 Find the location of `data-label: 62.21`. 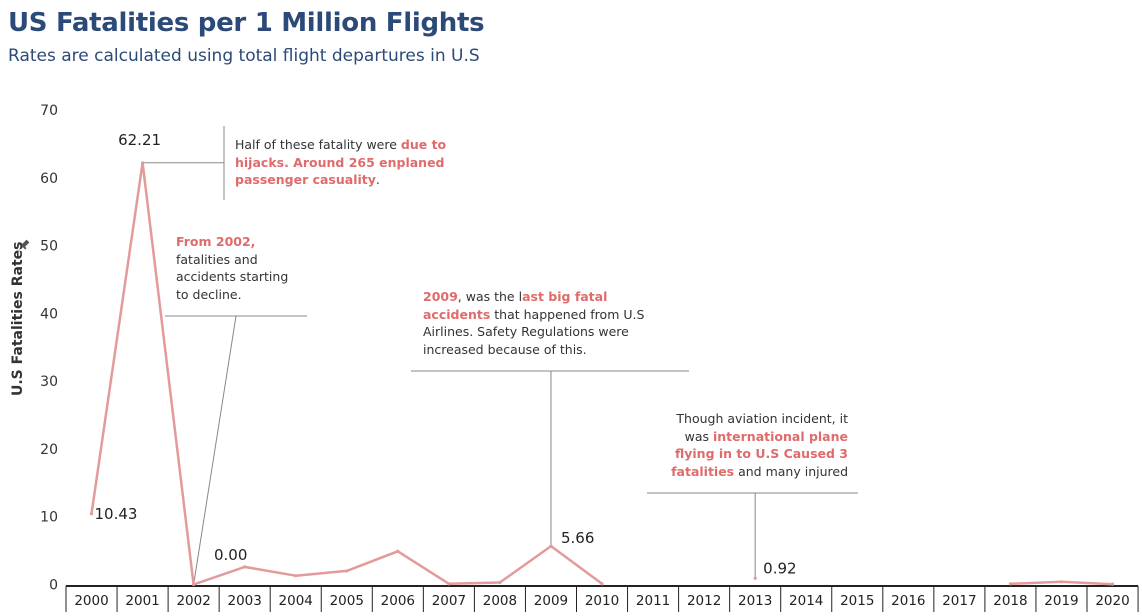

data-label: 62.21 is located at coordinates (139, 140).